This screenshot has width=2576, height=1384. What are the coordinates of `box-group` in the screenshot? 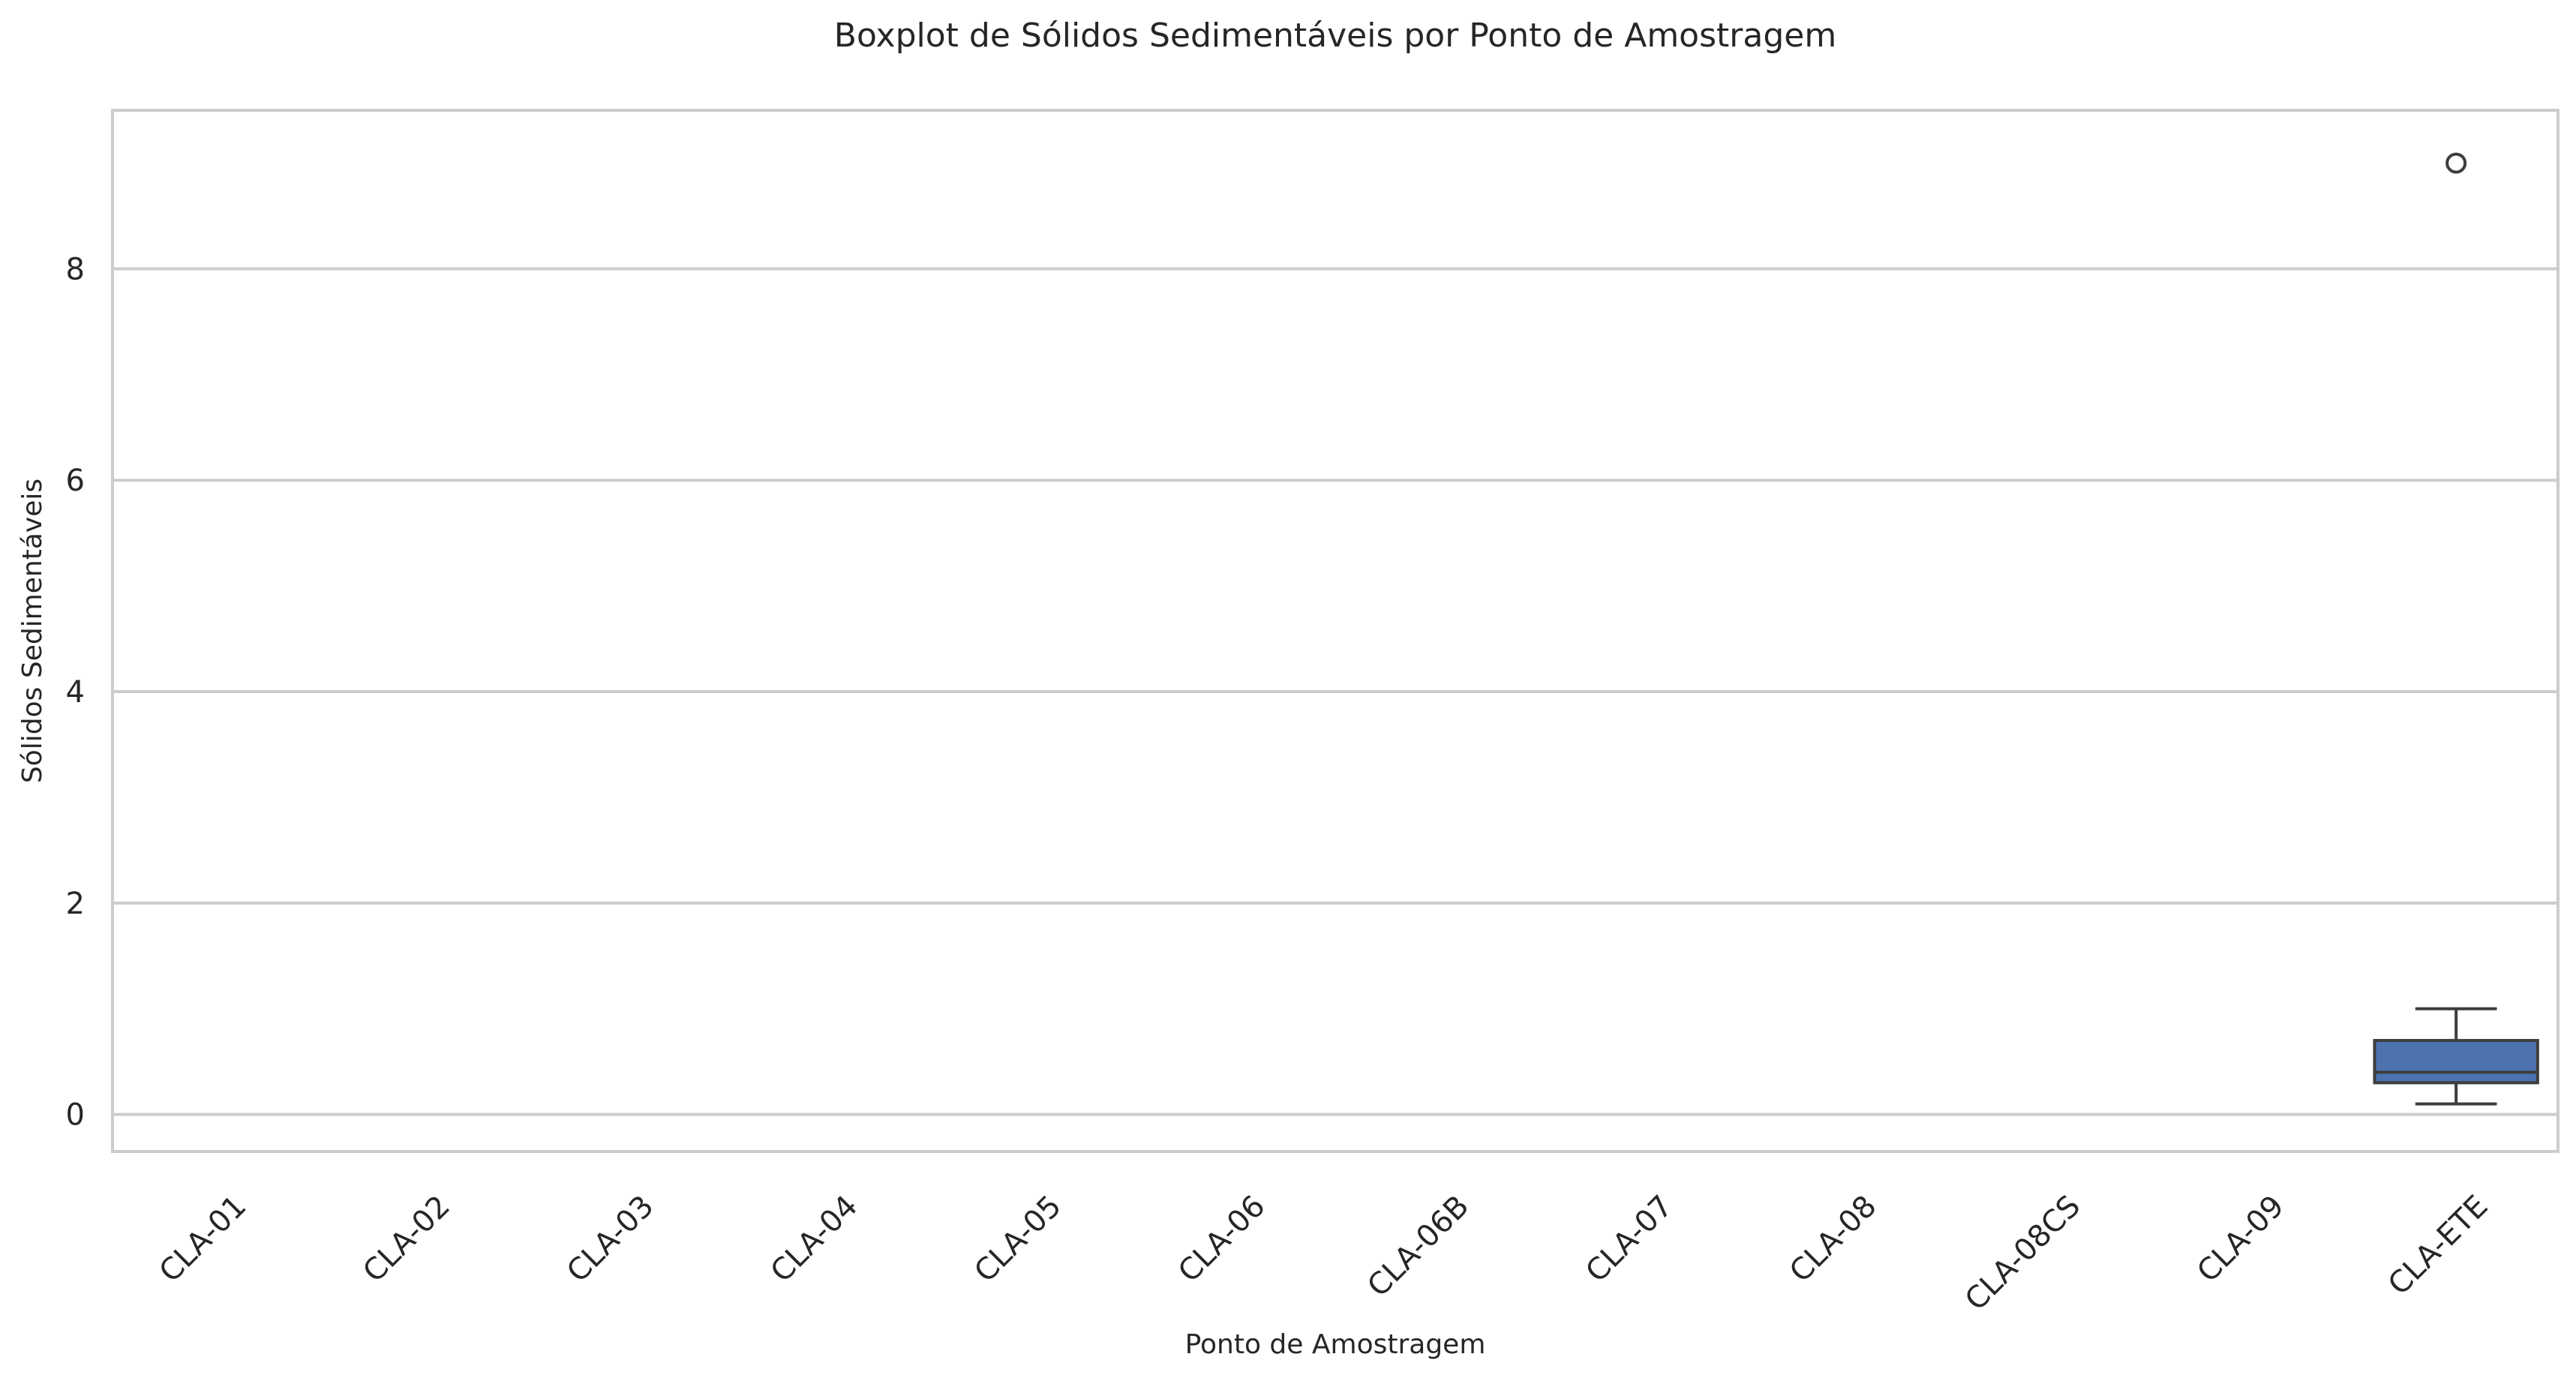 It's located at (2456, 629).